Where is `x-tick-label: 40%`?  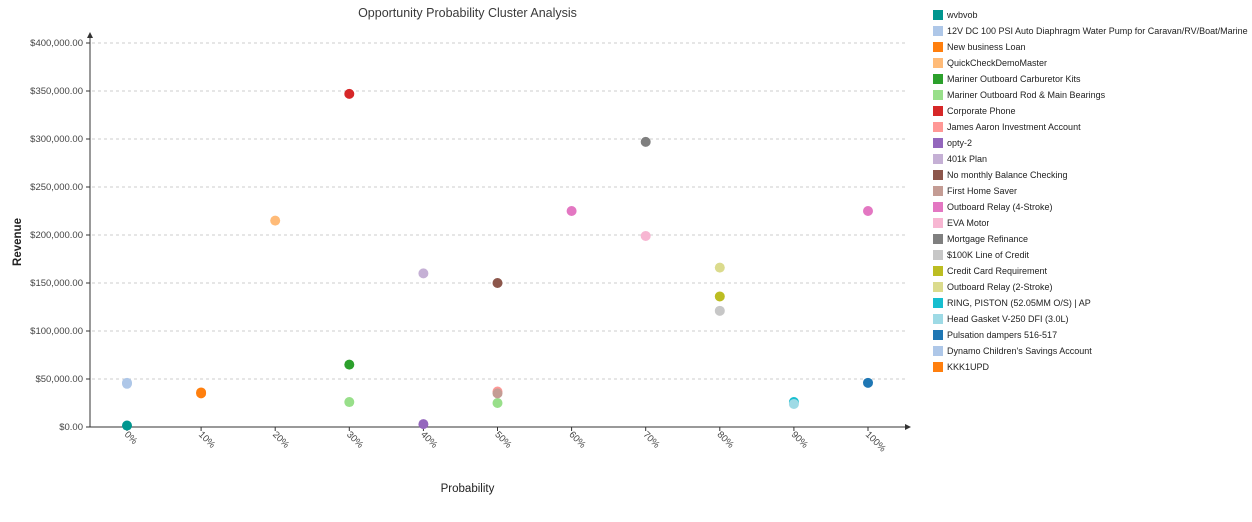 x-tick-label: 40% is located at coordinates (429, 440).